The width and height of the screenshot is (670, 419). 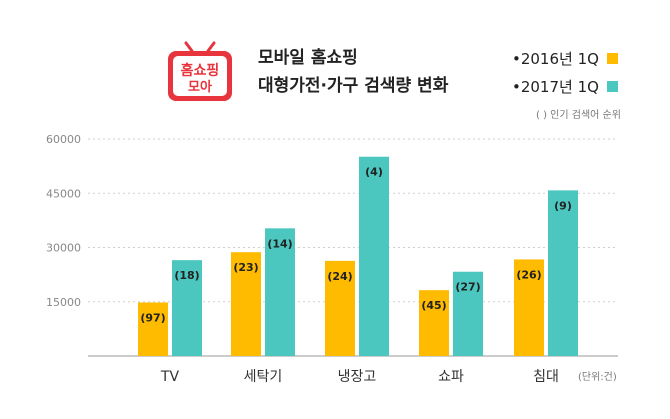 What do you see at coordinates (578, 115) in the screenshot?
I see `legend-note: ( ) 인기 검색어 순위` at bounding box center [578, 115].